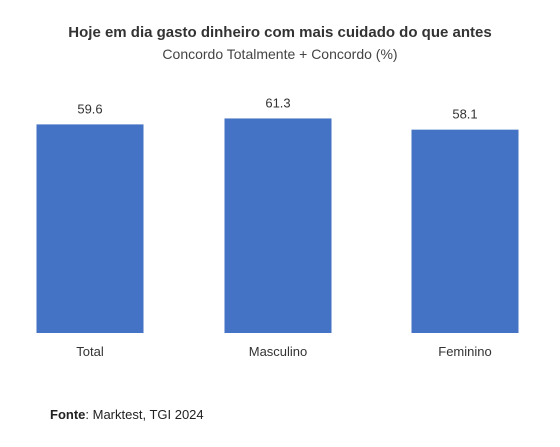 The width and height of the screenshot is (560, 447). What do you see at coordinates (278, 351) in the screenshot?
I see `category-label-masculino: Masculino` at bounding box center [278, 351].